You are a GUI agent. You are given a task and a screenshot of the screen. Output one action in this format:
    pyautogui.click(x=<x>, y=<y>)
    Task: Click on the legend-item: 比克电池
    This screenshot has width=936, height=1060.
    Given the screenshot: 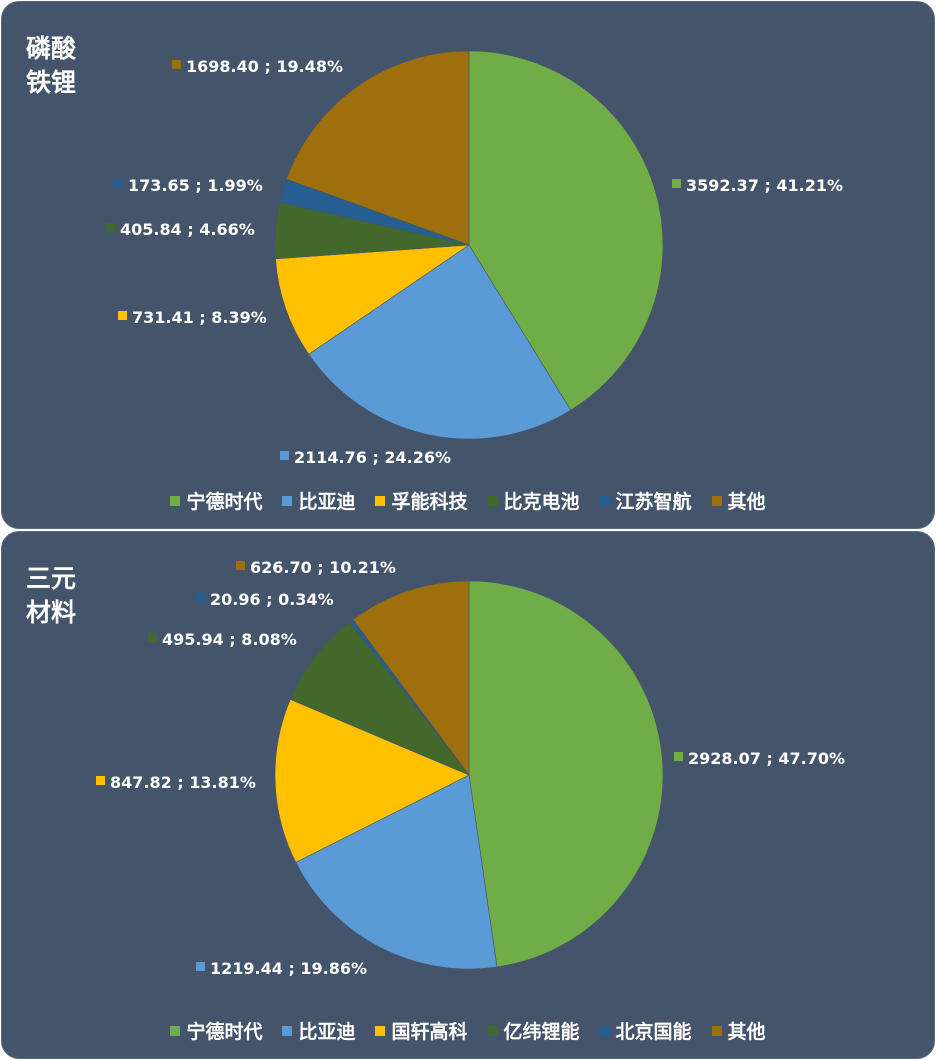 What is the action you would take?
    pyautogui.click(x=533, y=500)
    